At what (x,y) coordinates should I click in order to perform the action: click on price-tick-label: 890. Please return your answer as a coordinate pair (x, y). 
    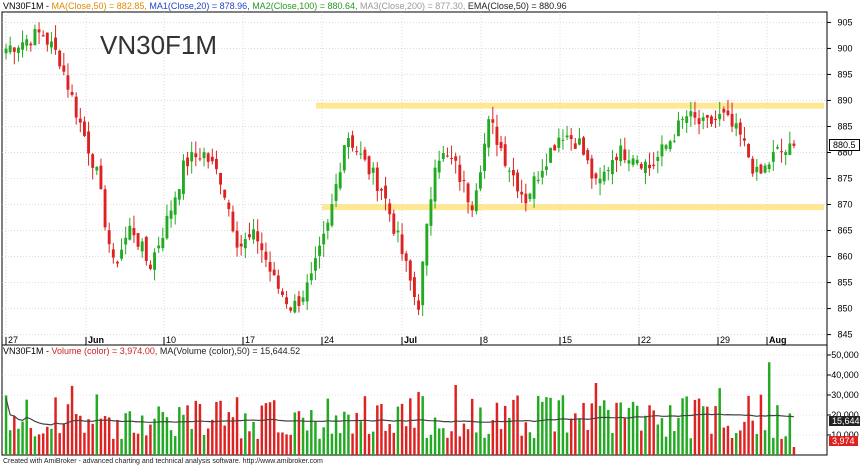
    Looking at the image, I should click on (844, 100).